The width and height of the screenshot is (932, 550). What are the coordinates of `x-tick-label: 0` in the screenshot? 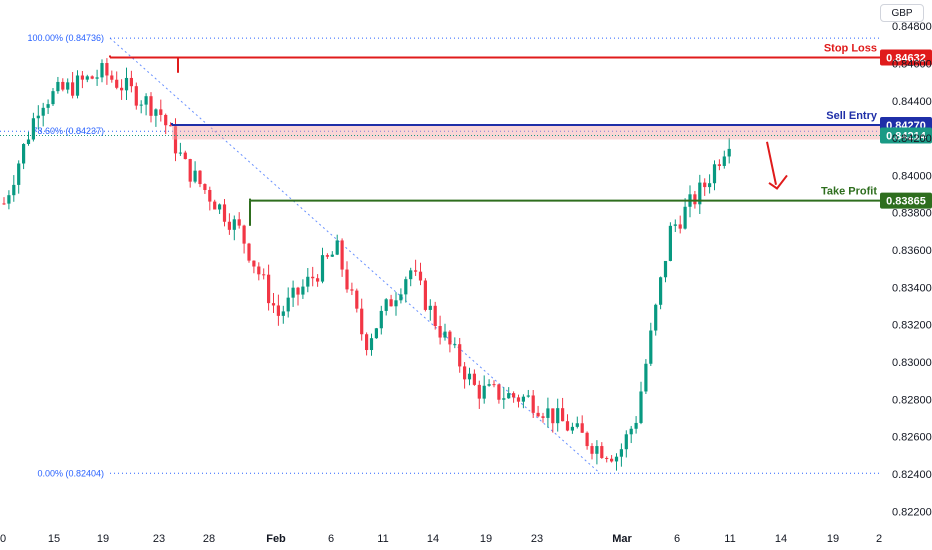 It's located at (3, 539).